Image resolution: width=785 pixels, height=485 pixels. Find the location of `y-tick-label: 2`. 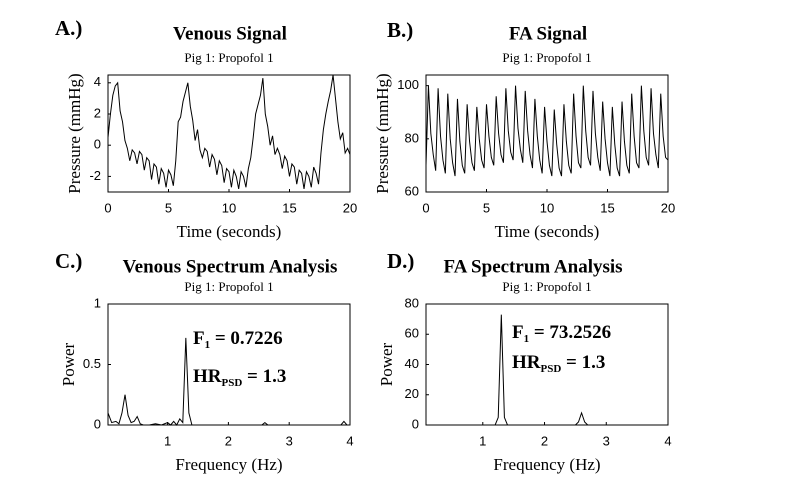

y-tick-label: 2 is located at coordinates (97, 112).